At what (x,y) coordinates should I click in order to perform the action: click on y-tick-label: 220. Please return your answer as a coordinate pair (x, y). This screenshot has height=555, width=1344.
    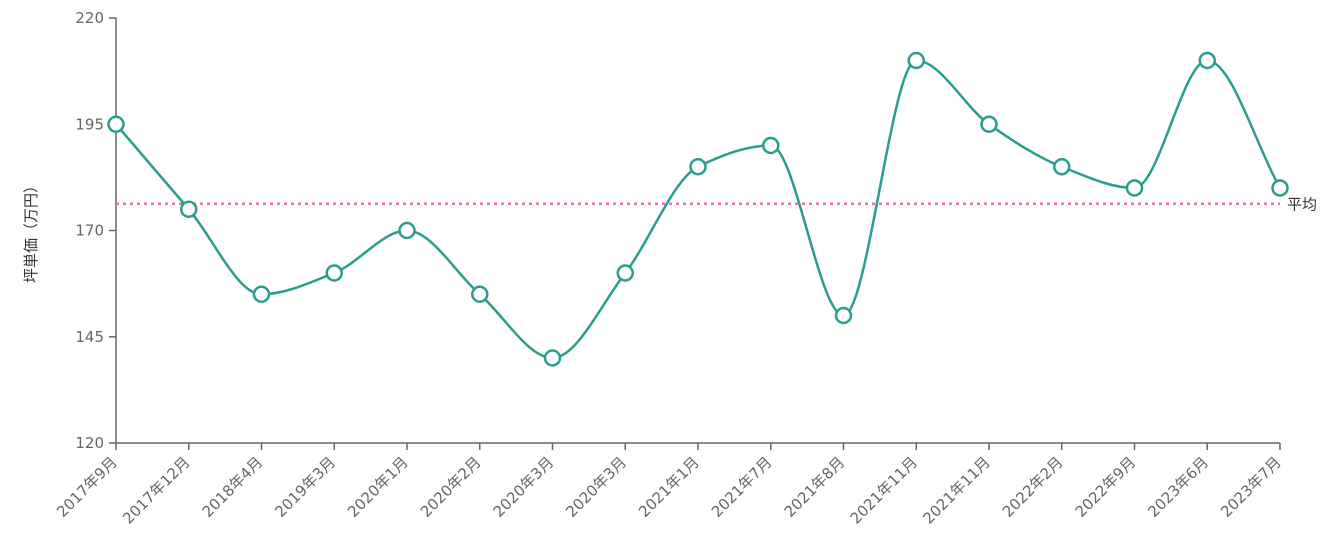
    Looking at the image, I should click on (89, 18).